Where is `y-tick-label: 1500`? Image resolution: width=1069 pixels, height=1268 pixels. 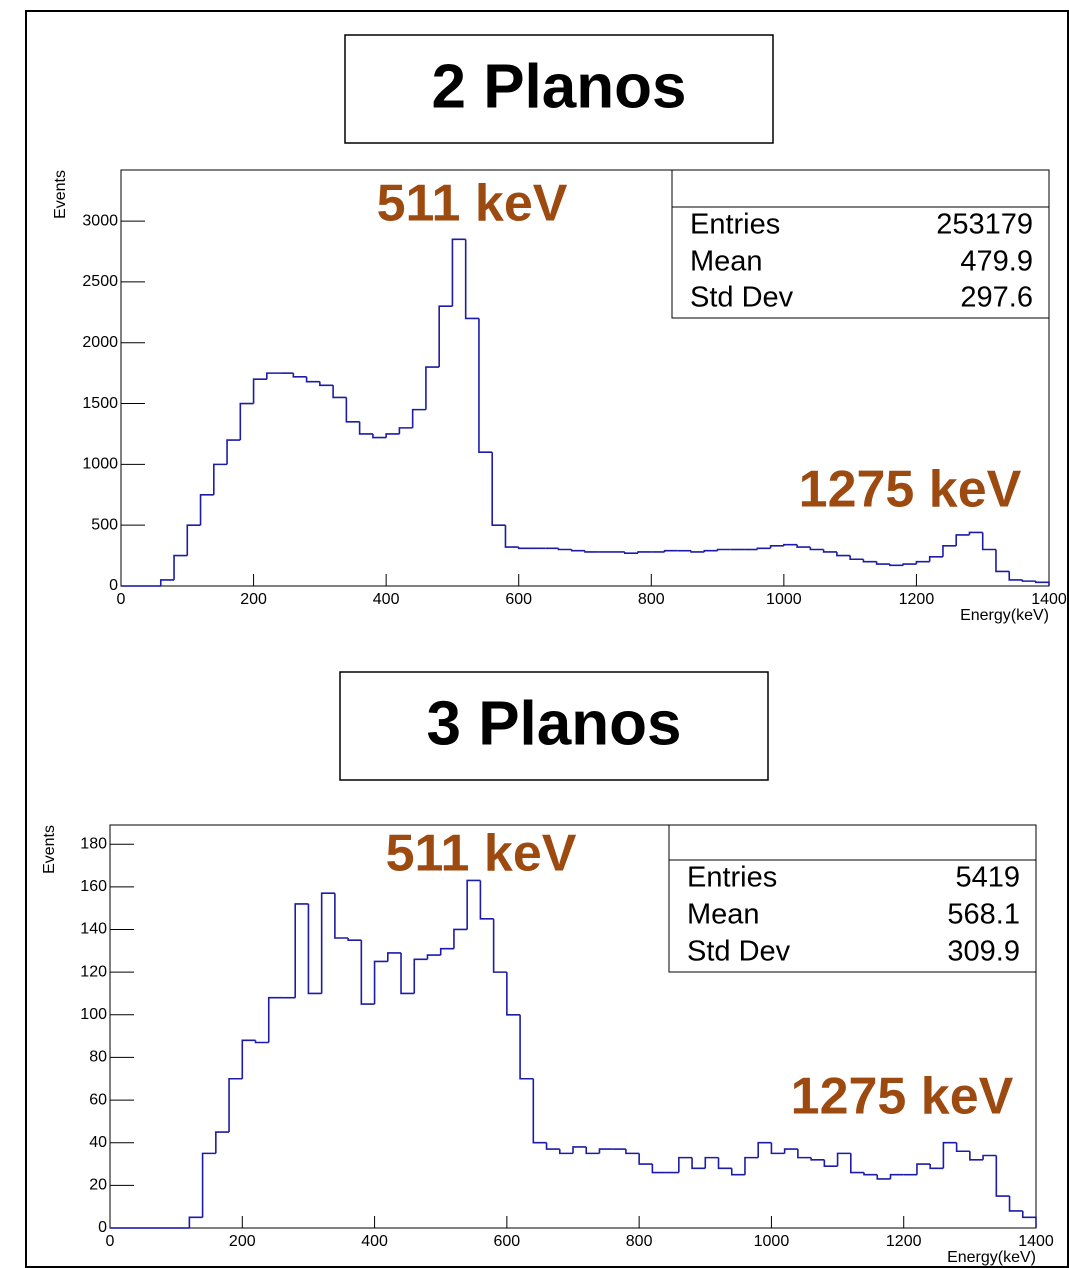 y-tick-label: 1500 is located at coordinates (100, 403).